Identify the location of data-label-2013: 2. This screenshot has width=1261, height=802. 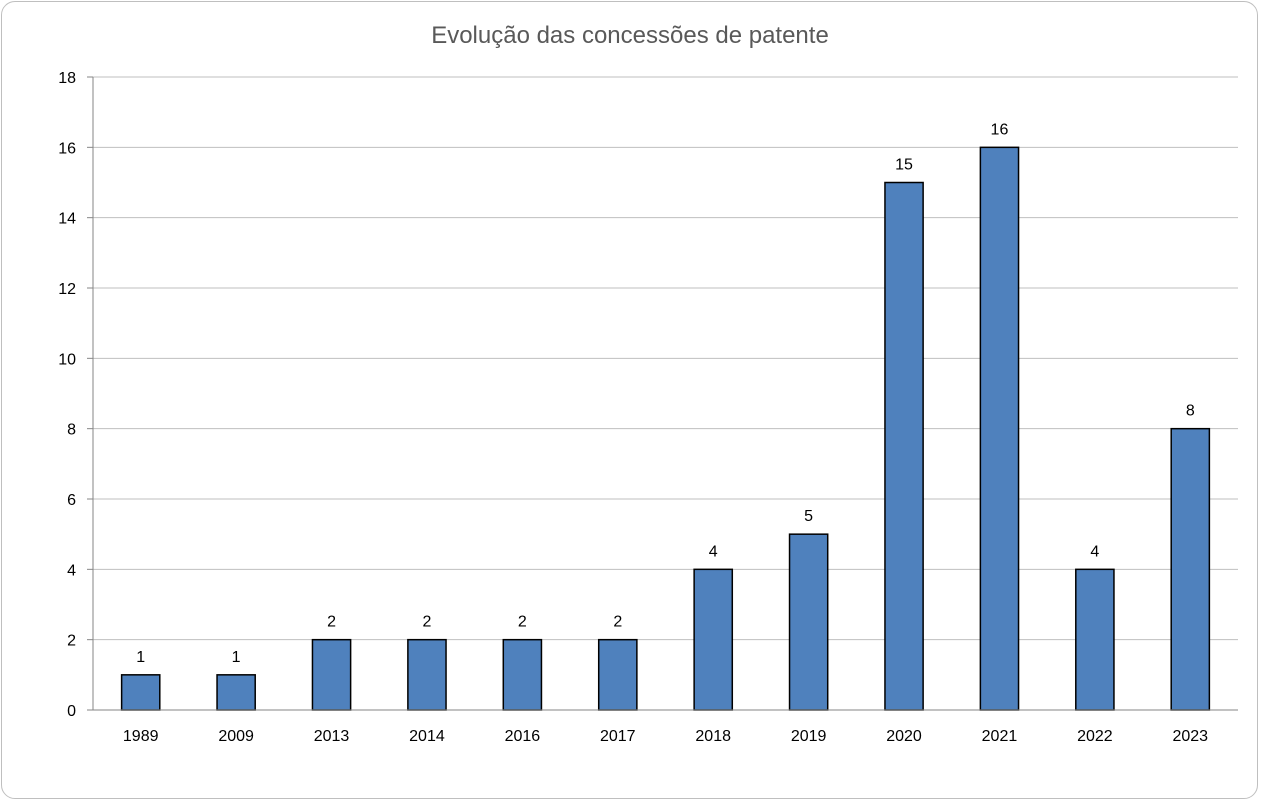
(331, 622).